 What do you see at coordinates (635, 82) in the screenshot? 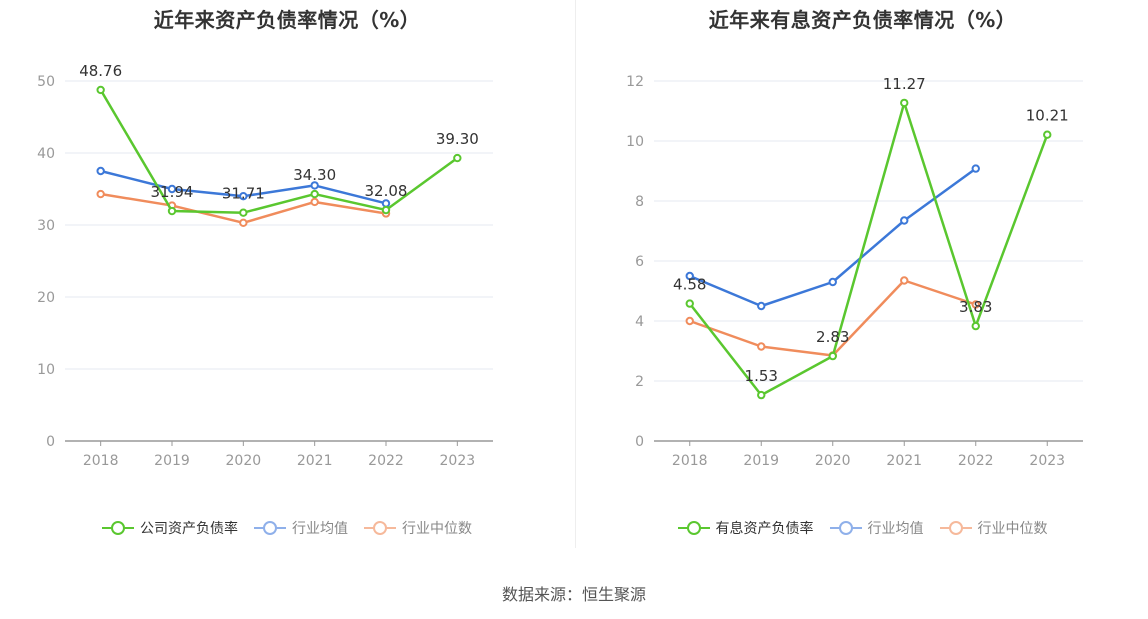
I see `y-tick-label: 12` at bounding box center [635, 82].